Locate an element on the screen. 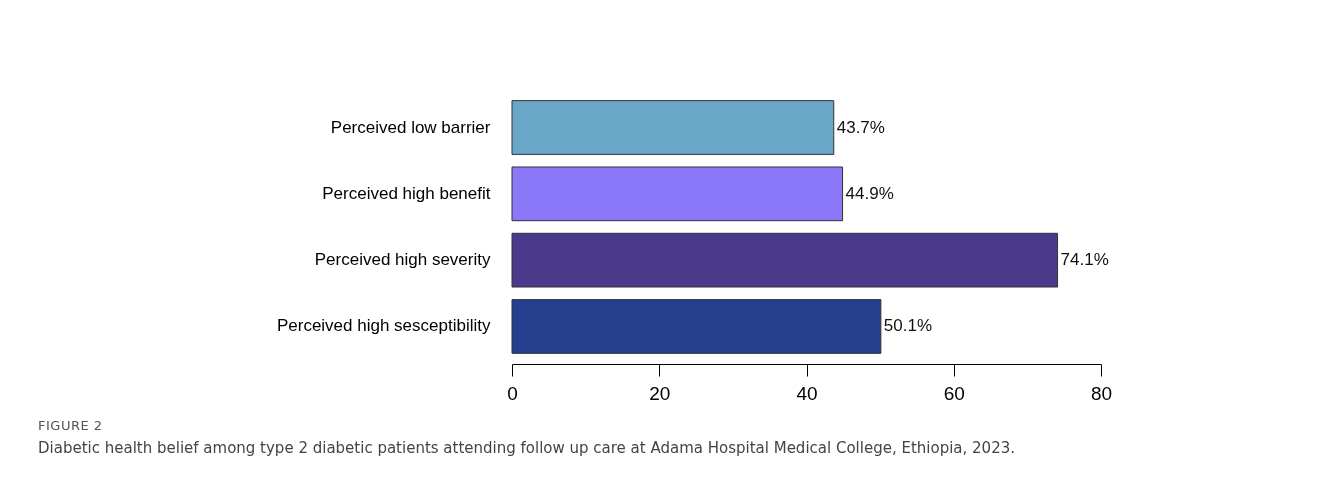  x-tick-label: 40 is located at coordinates (807, 393).